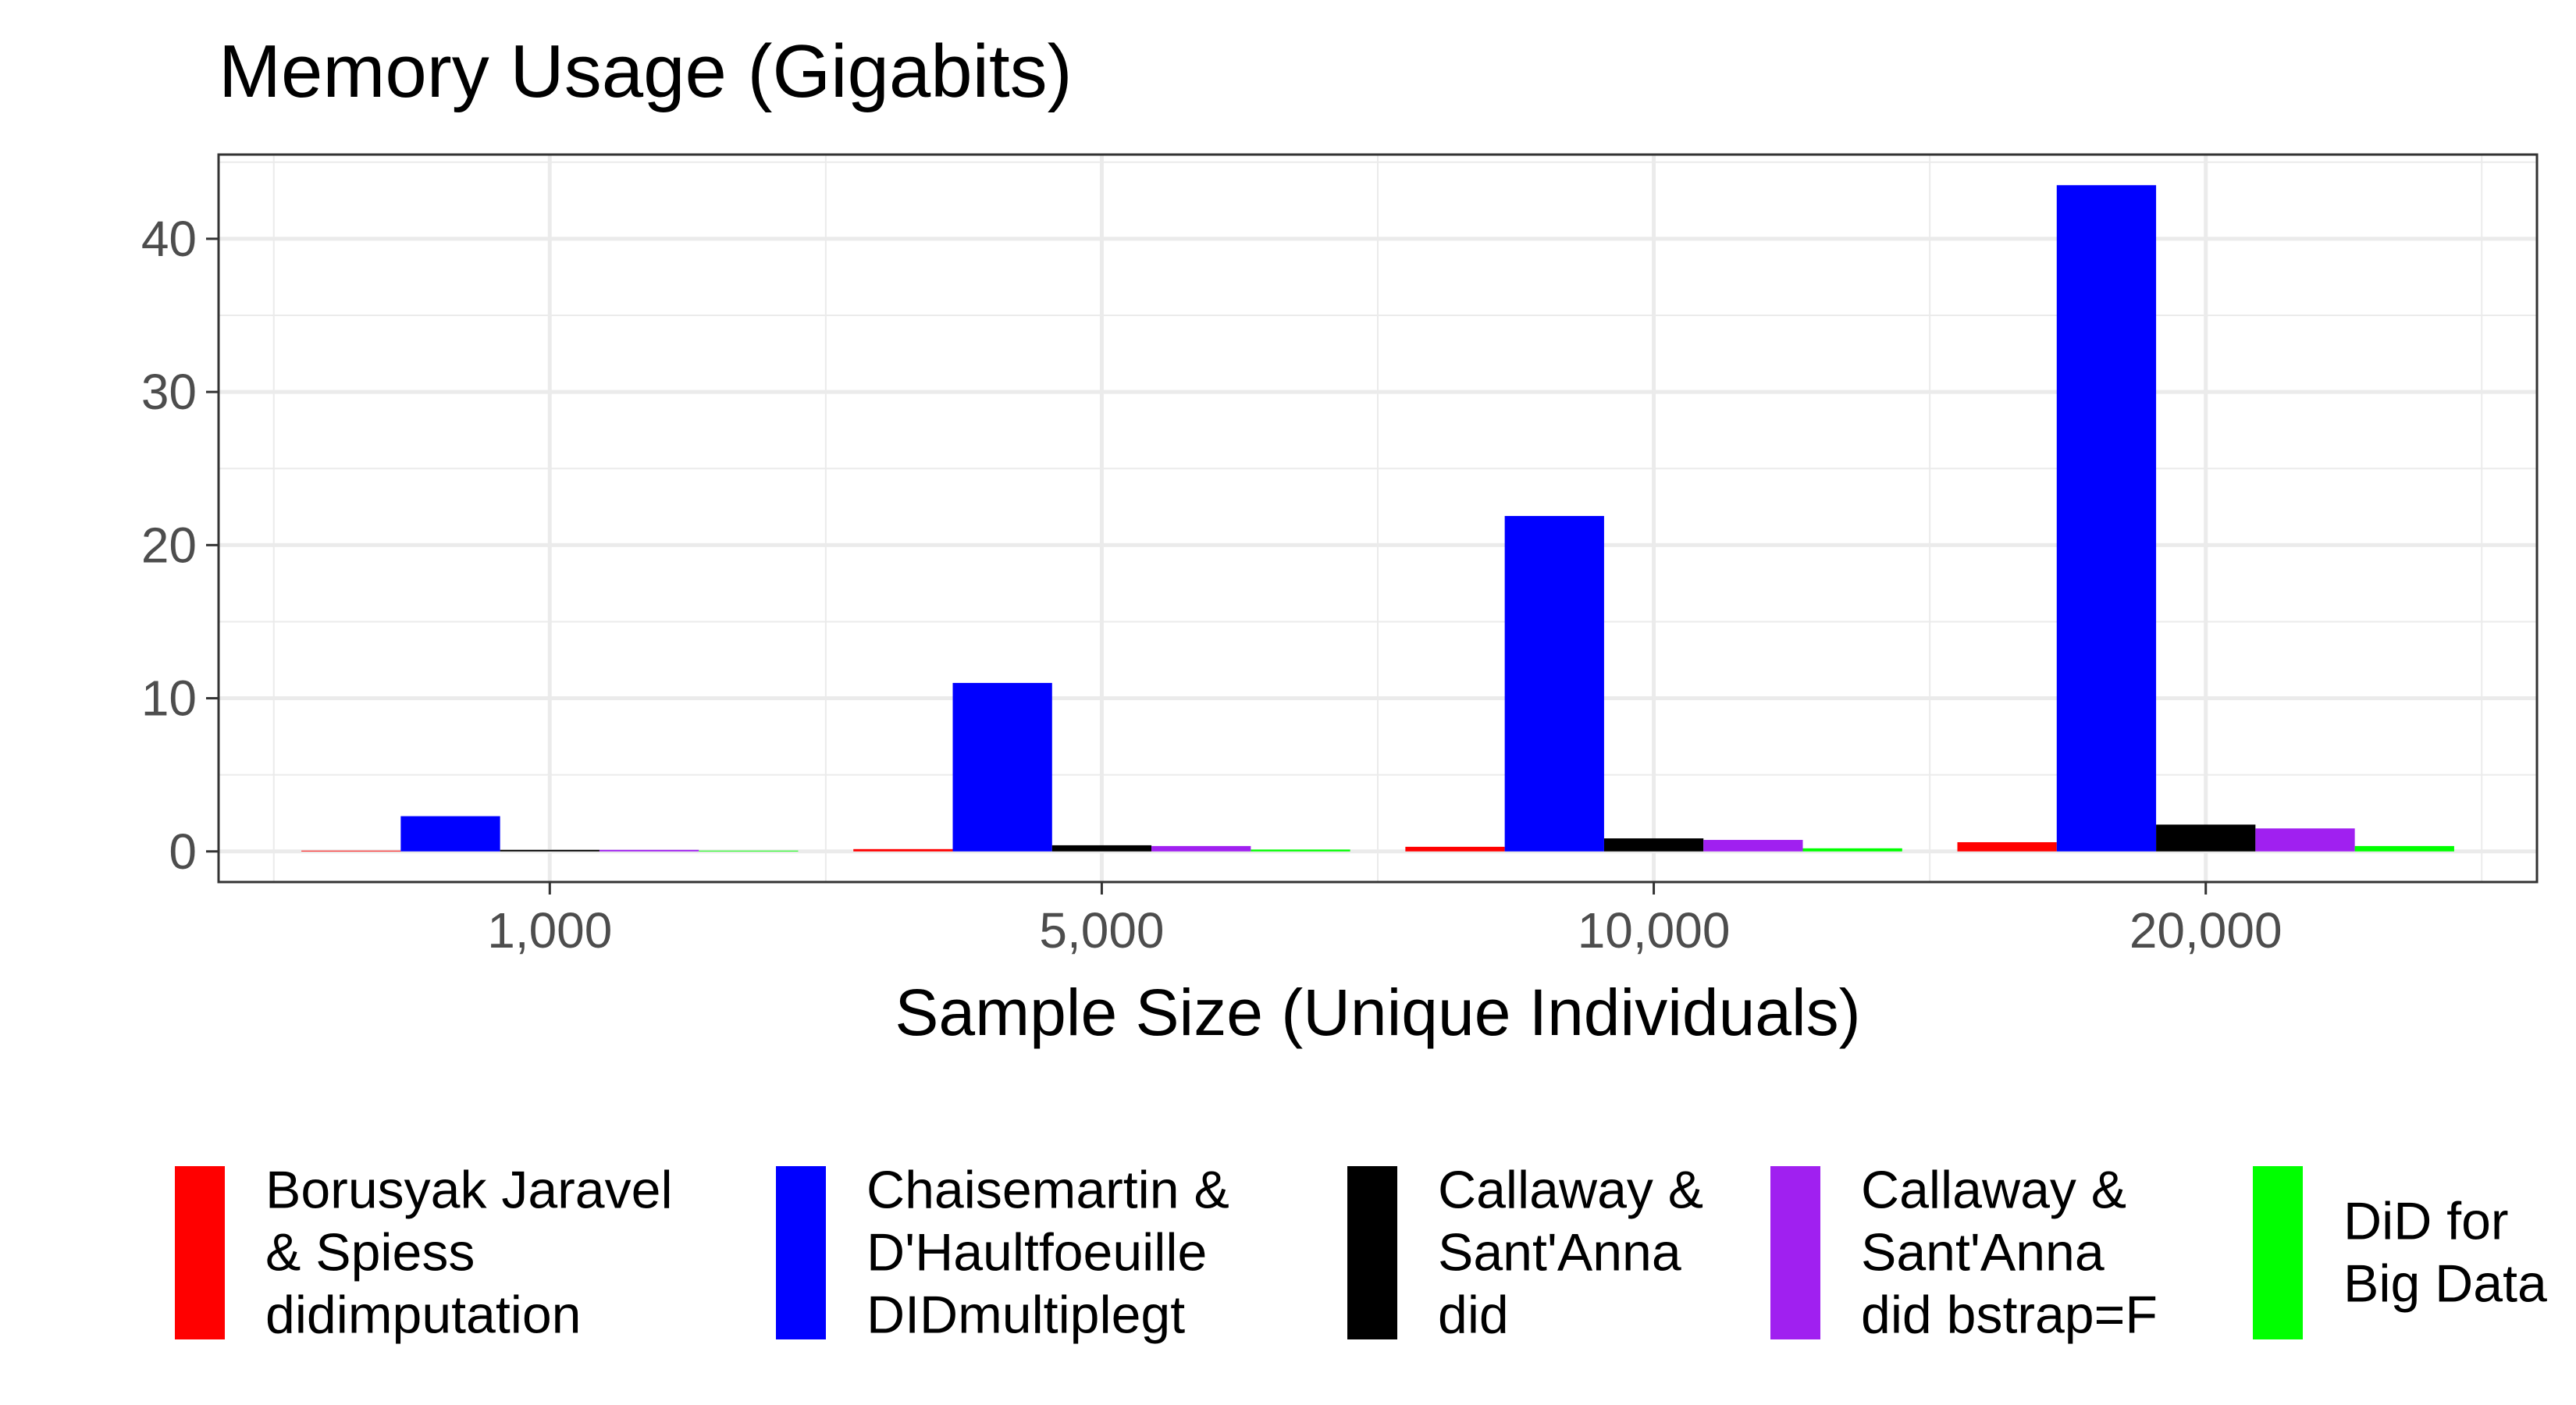 Image resolution: width=2576 pixels, height=1405 pixels. I want to click on legend-label: Chaisemartin &, so click(1047, 1189).